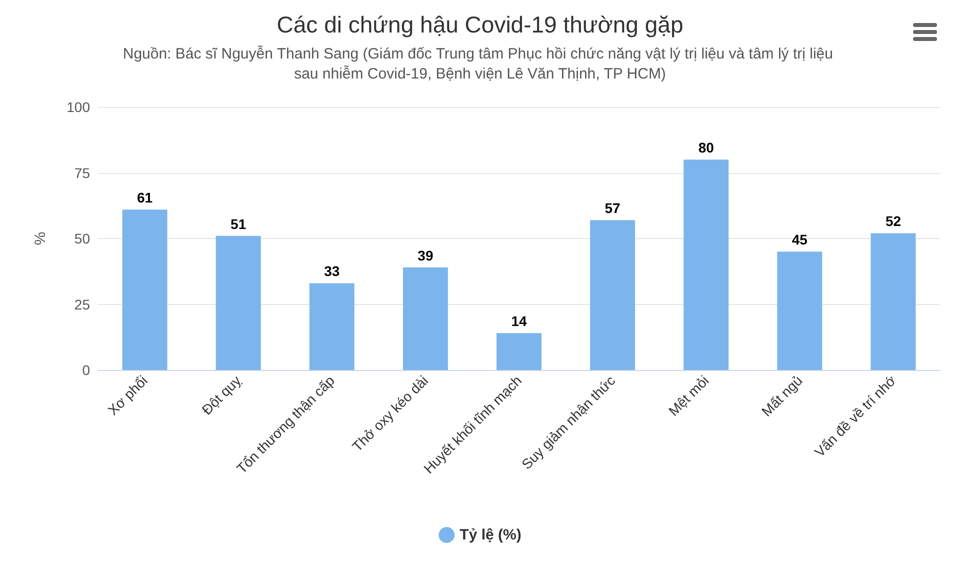 The image size is (960, 576). I want to click on data-label: 45, so click(800, 240).